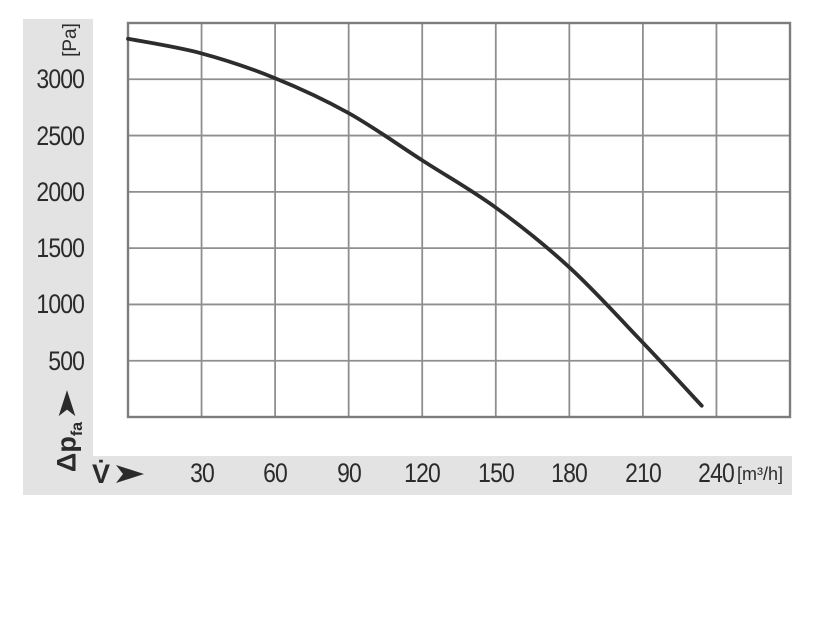 The height and width of the screenshot is (624, 816). I want to click on y-axis-tick-label: 500, so click(66, 360).